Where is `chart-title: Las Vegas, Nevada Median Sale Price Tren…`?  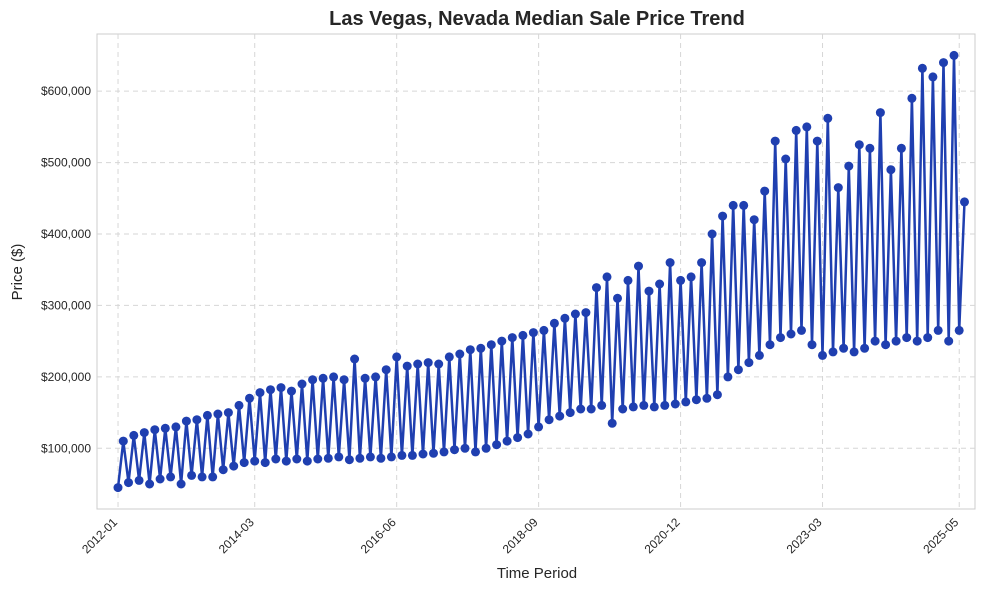
chart-title: Las Vegas, Nevada Median Sale Price Tren… is located at coordinates (537, 19).